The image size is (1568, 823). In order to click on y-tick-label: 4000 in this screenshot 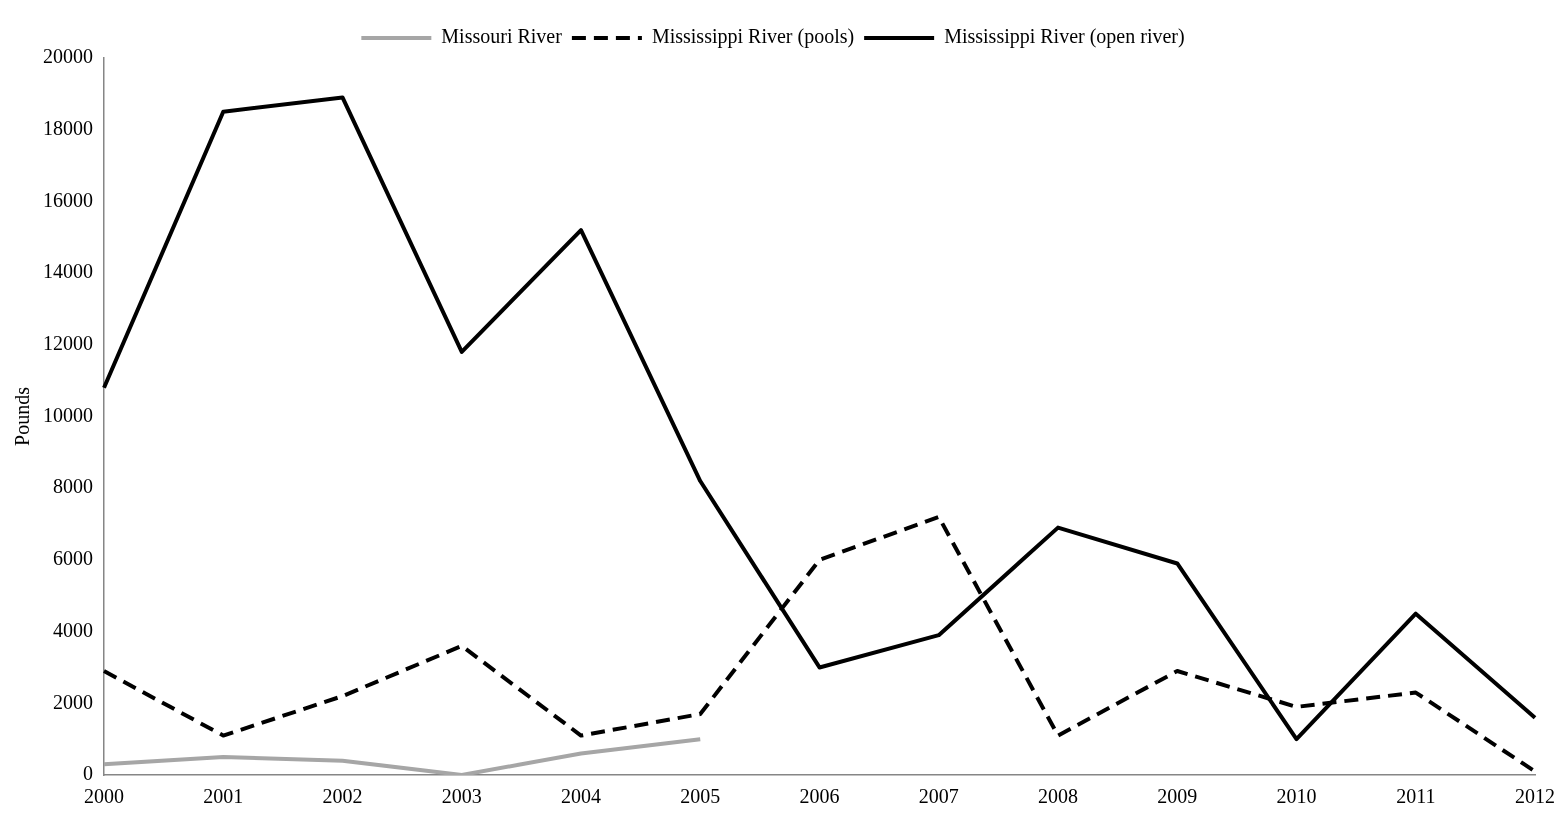, I will do `click(73, 629)`.